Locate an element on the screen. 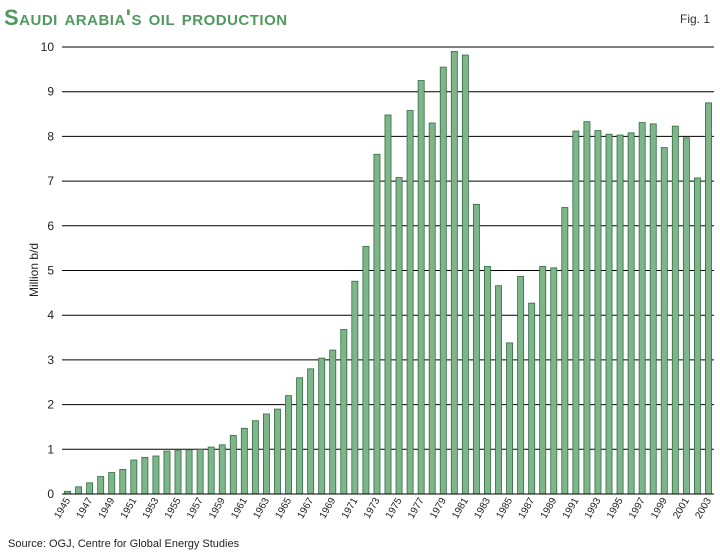 The height and width of the screenshot is (556, 720). bar-1970 is located at coordinates (344, 412).